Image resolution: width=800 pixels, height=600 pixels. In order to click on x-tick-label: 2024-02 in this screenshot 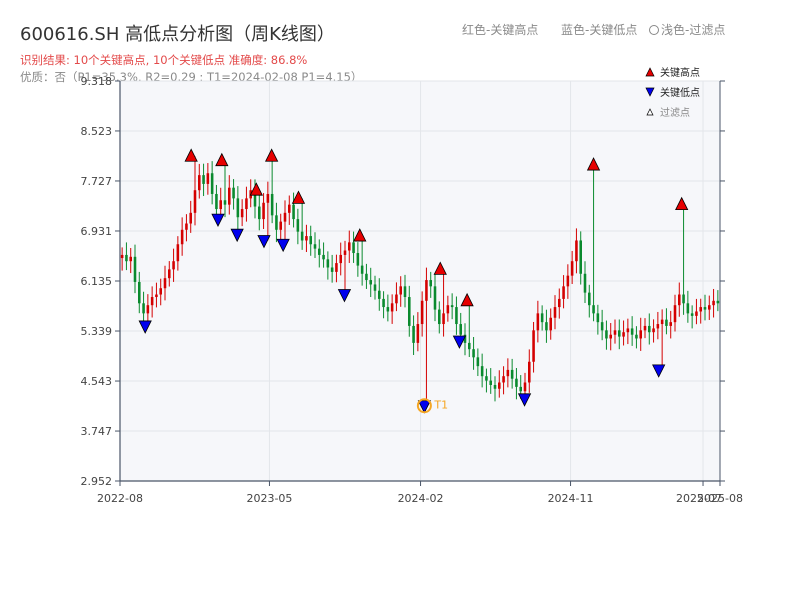, I will do `click(421, 498)`.